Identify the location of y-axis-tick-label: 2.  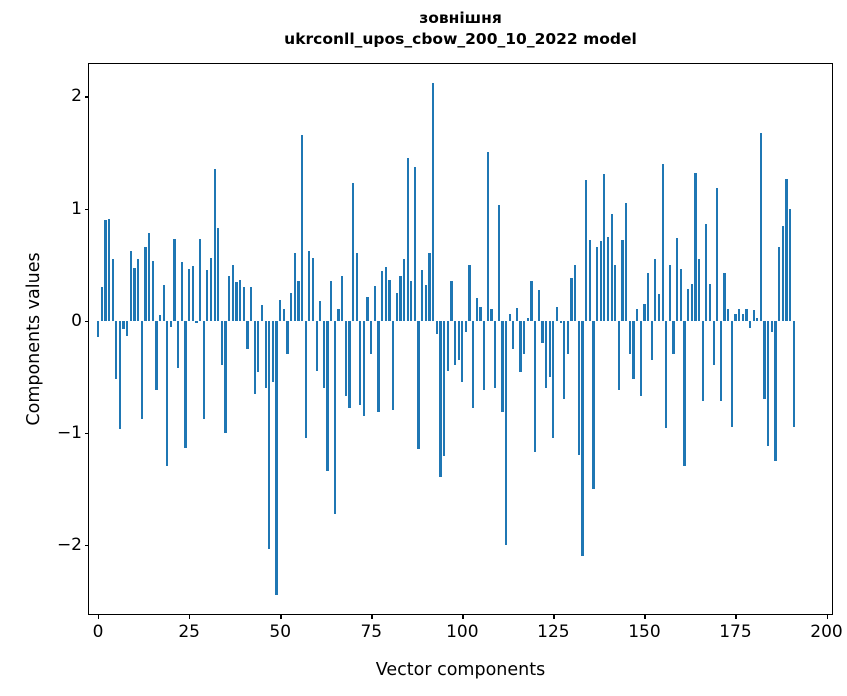
(76, 96).